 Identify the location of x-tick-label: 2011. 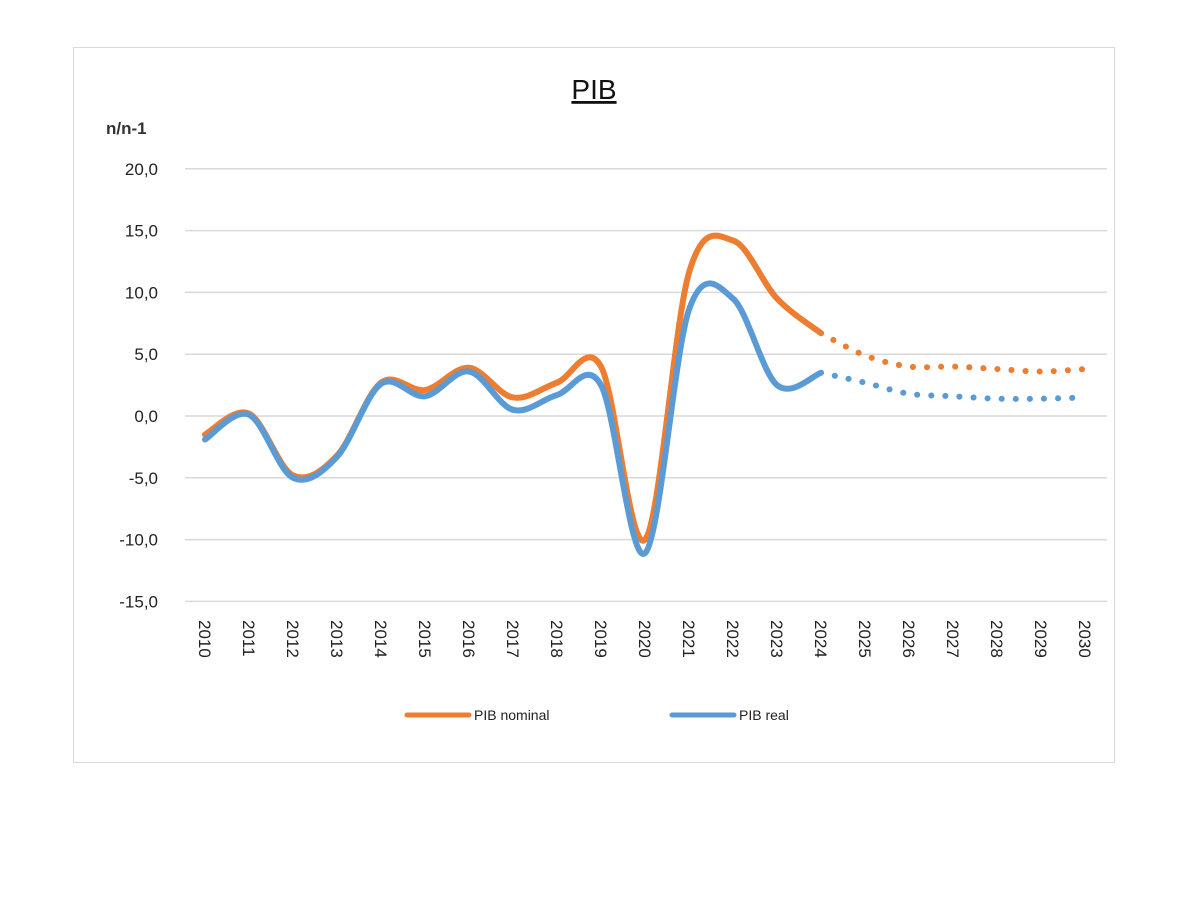
(248, 638).